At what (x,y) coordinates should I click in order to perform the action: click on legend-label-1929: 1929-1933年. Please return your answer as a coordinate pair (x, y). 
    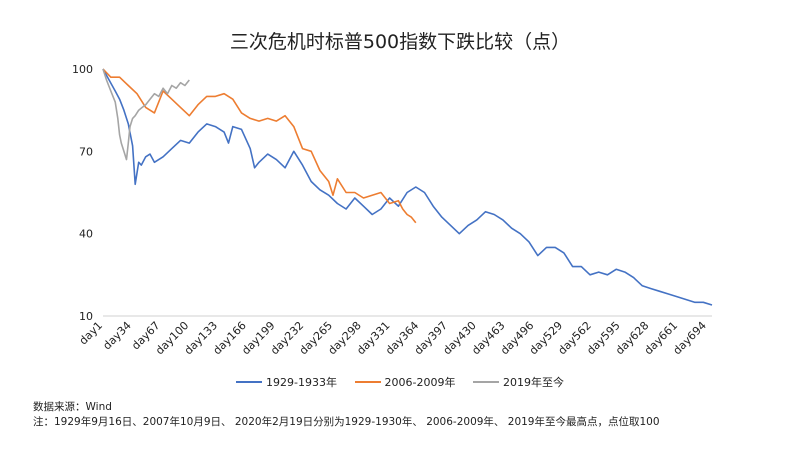
    Looking at the image, I should click on (301, 382).